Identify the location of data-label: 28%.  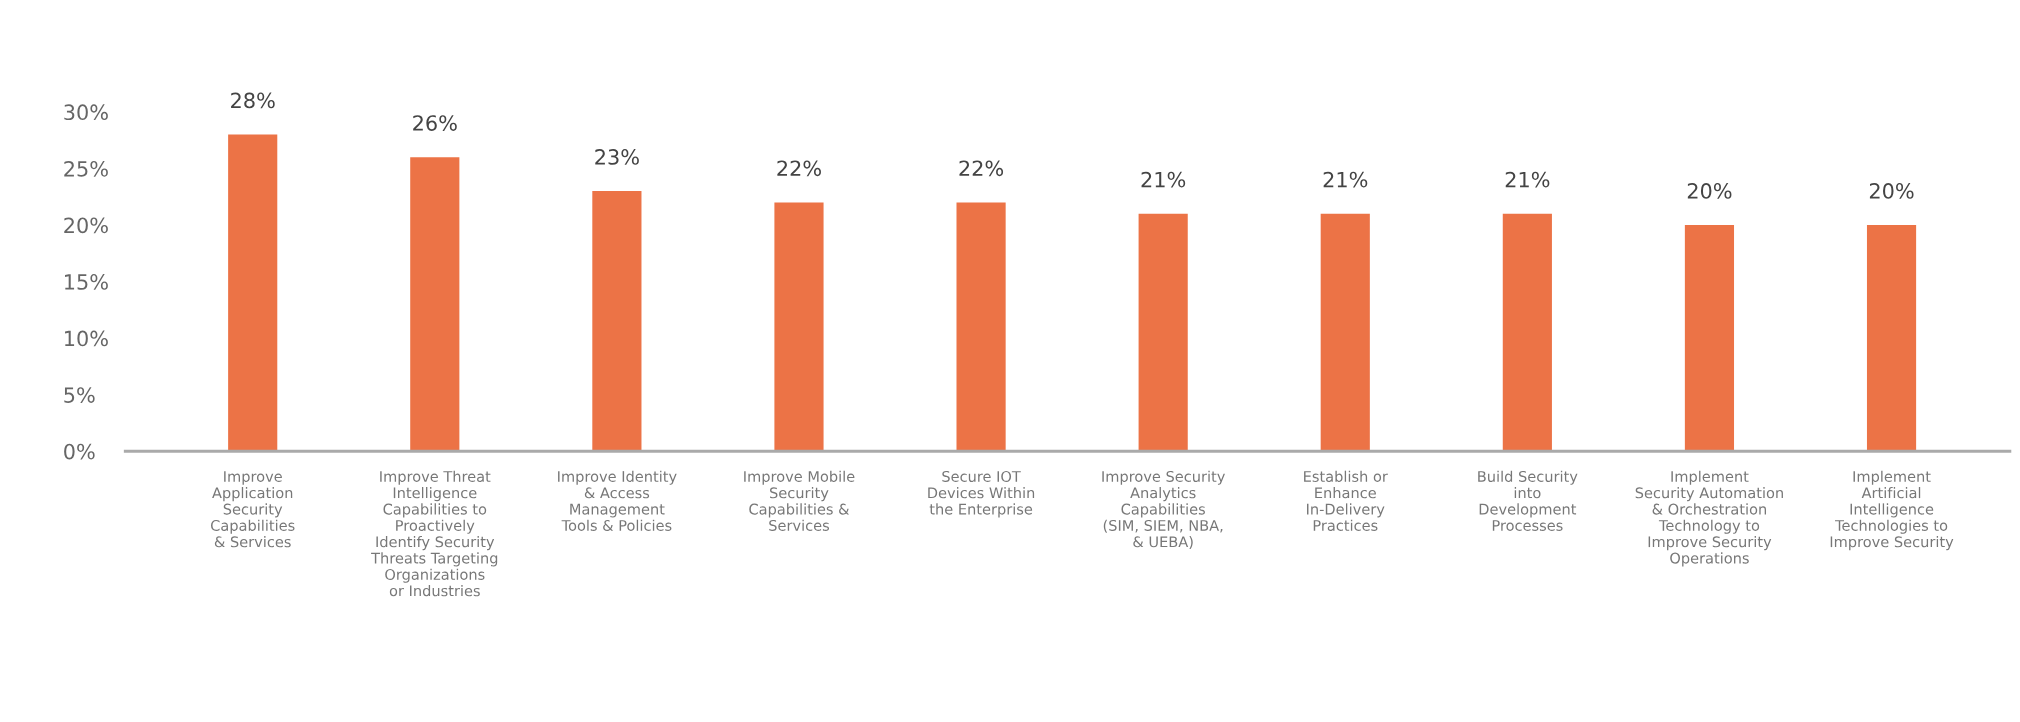
(253, 100).